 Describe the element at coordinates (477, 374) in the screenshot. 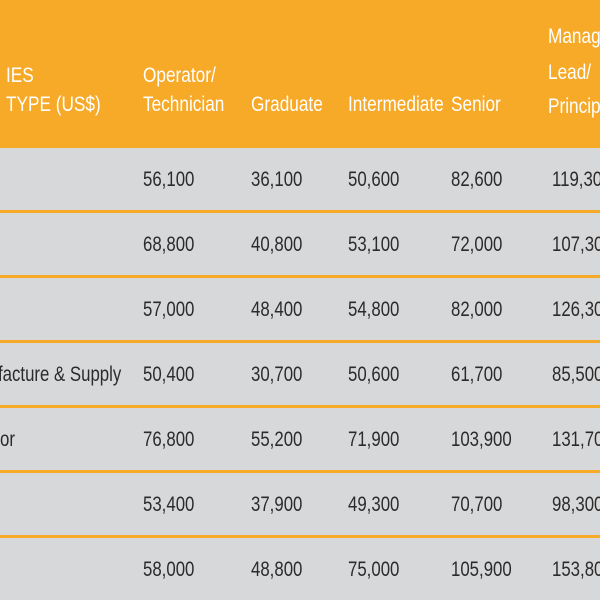

I see `cell-senior: 61,700` at that location.